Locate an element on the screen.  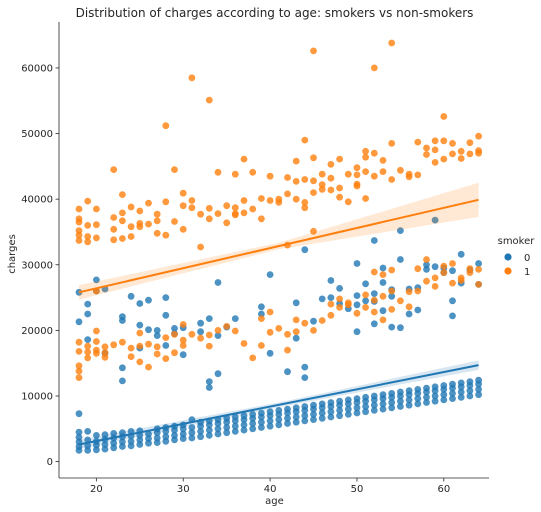
x-tick-label: 20 is located at coordinates (96, 489).